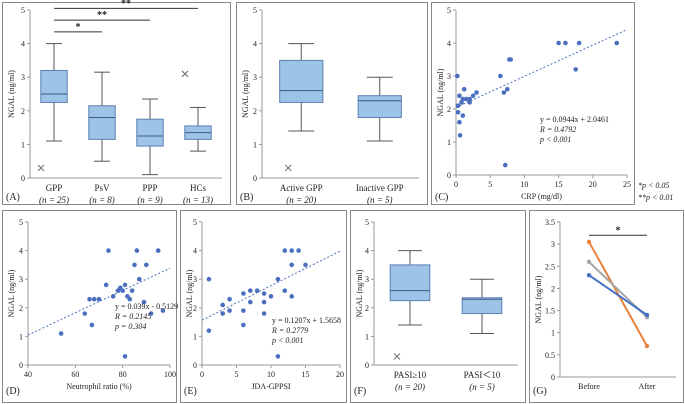 The image size is (685, 404). Describe the element at coordinates (102, 200) in the screenshot. I see `category-n-label: (n = 8)` at that location.